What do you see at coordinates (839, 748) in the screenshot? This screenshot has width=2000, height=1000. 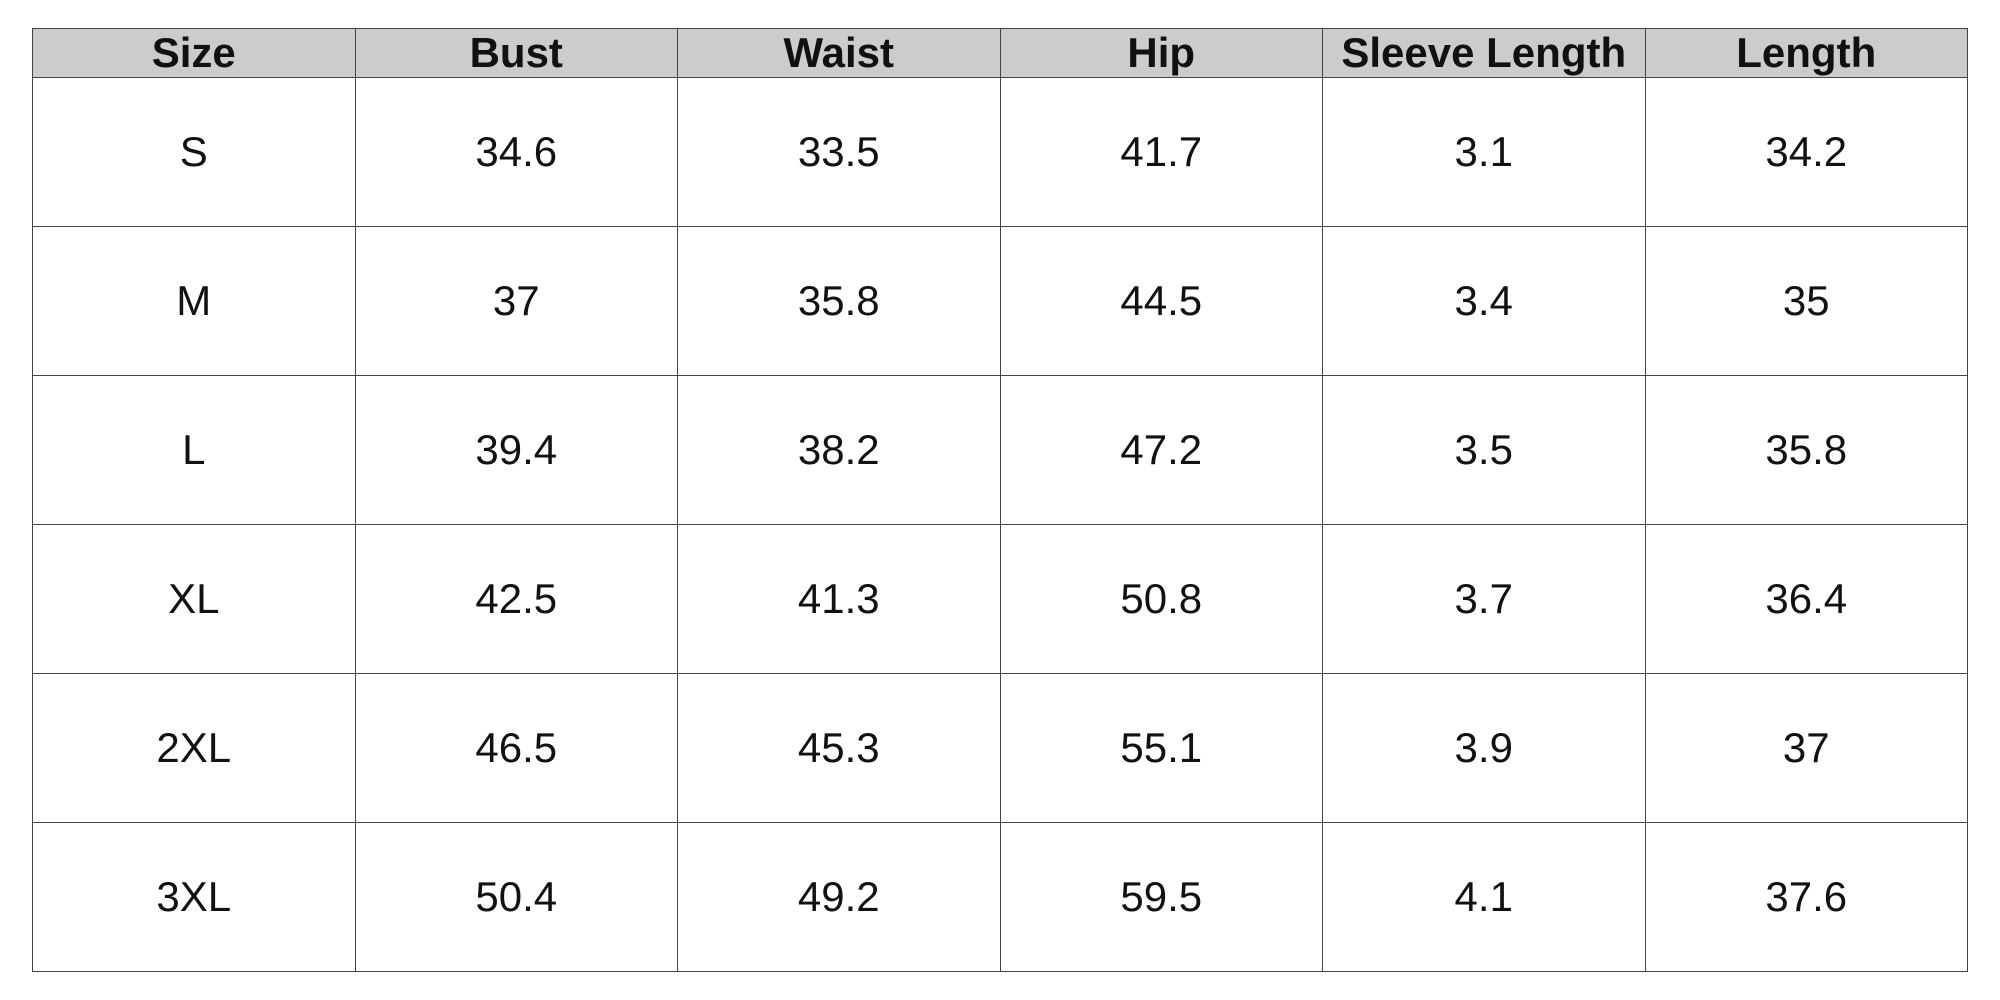 I see `table-cell: 45.3` at bounding box center [839, 748].